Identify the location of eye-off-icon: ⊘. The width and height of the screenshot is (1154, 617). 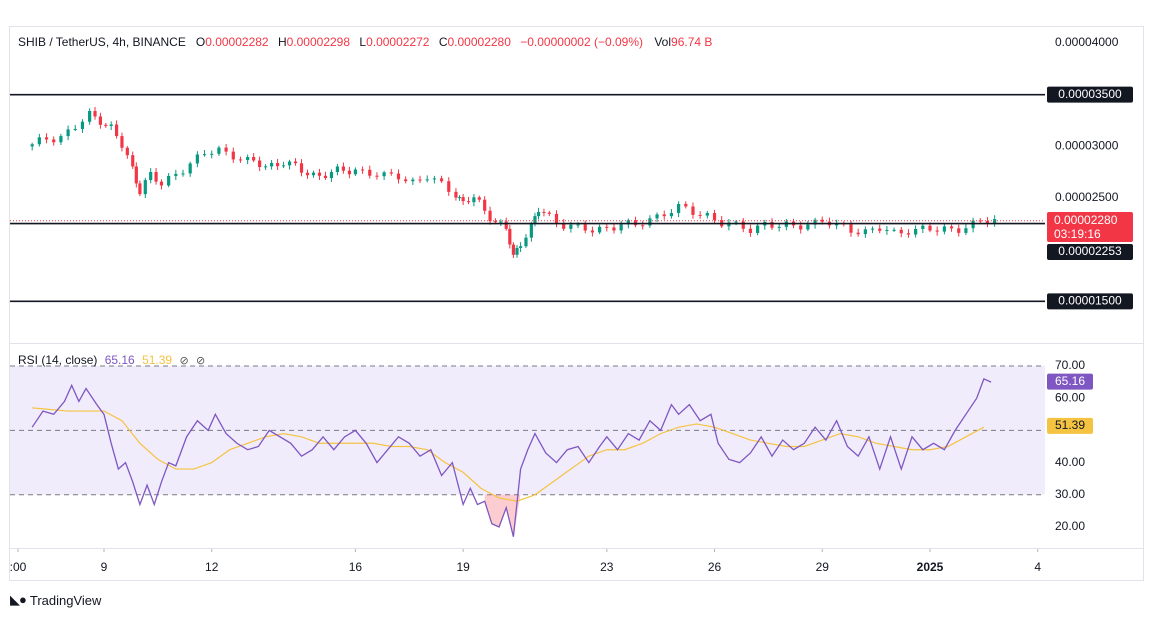
(201, 361).